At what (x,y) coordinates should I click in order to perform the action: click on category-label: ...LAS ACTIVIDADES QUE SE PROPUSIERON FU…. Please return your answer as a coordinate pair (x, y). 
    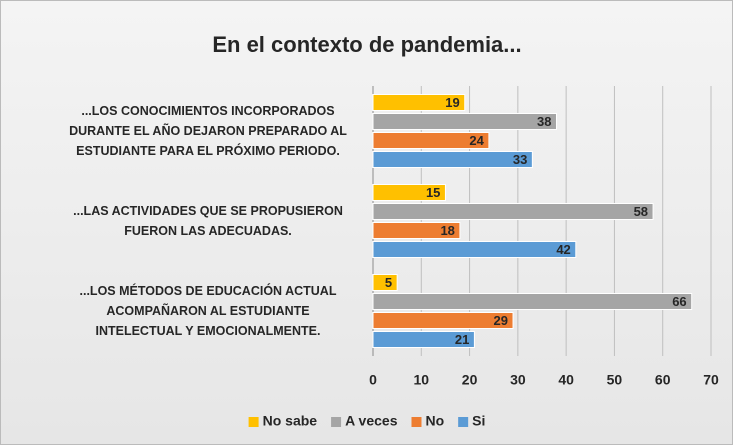
    Looking at the image, I should click on (208, 221).